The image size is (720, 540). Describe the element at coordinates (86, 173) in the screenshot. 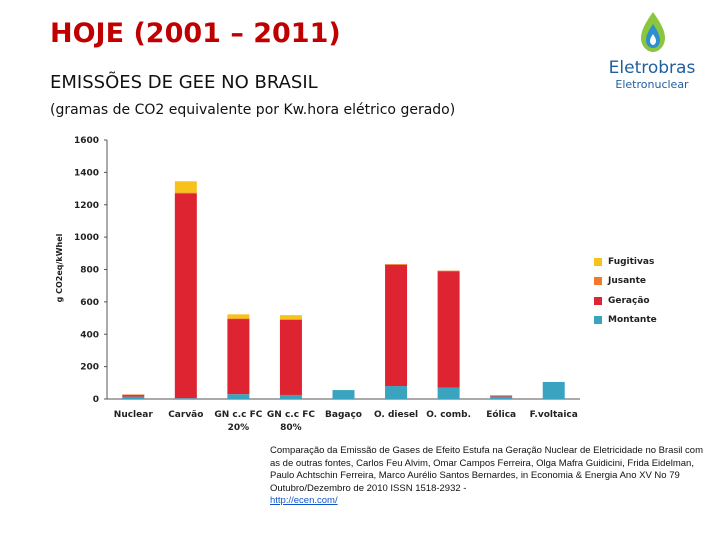

I see `y-tick-label: 1400` at that location.